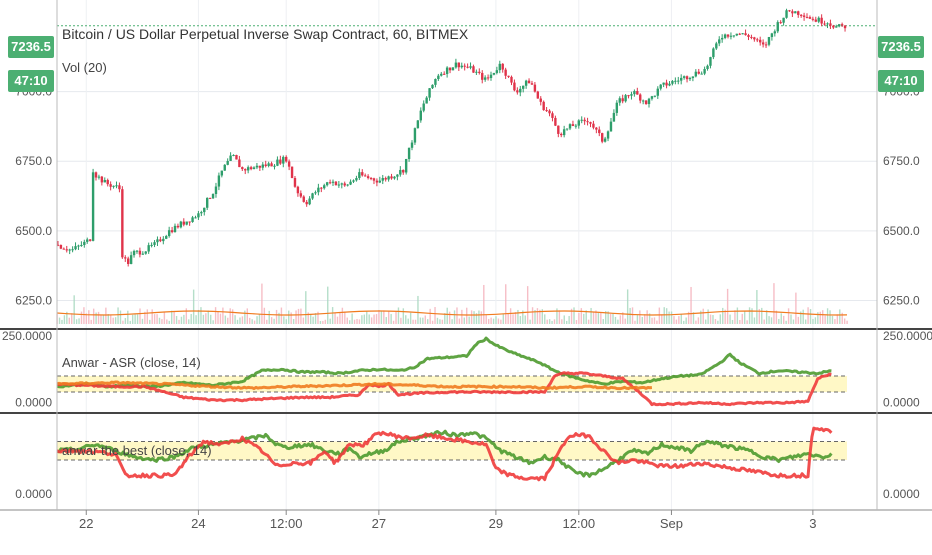 The height and width of the screenshot is (555, 932). Describe the element at coordinates (33, 494) in the screenshot. I see `indicator-tick-label-left: 0.0000` at that location.